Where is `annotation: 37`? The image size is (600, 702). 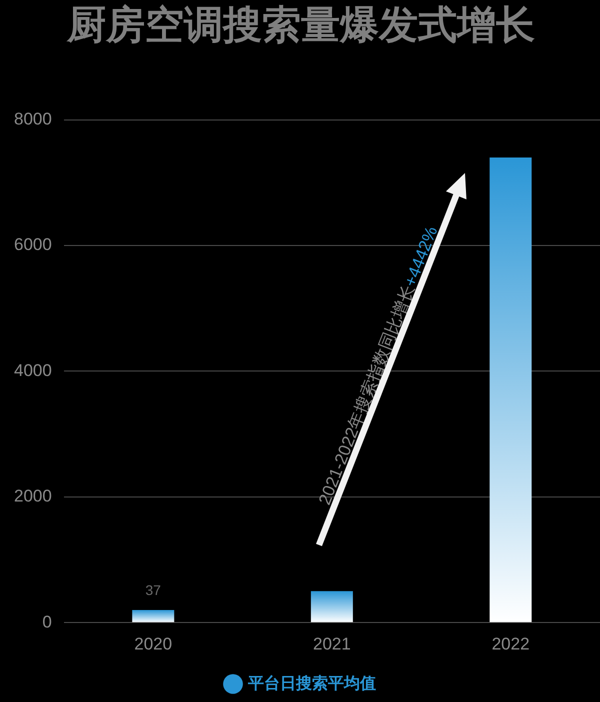 annotation: 37 is located at coordinates (153, 590).